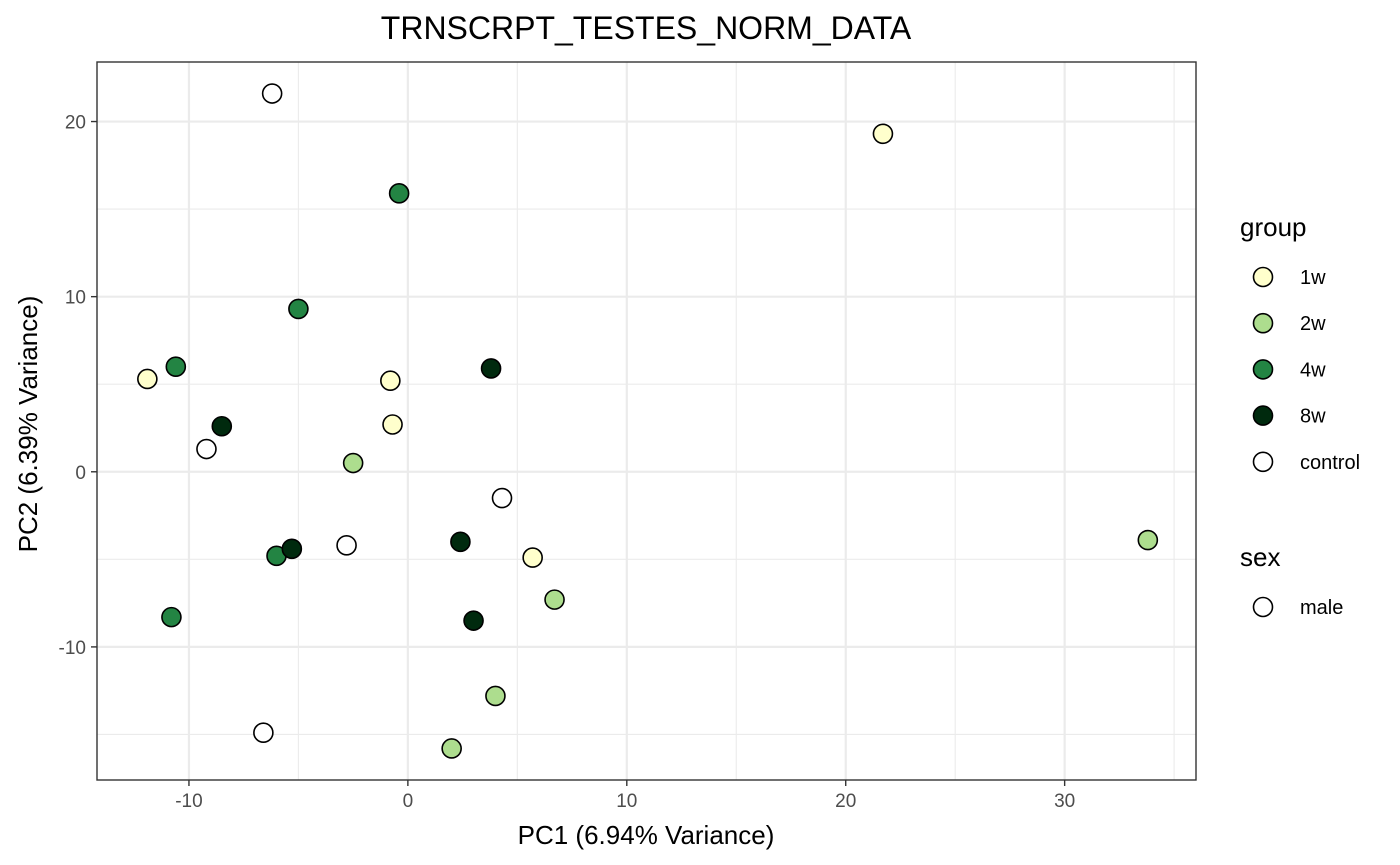 Image resolution: width=1400 pixels, height=865 pixels. What do you see at coordinates (1297, 607) in the screenshot?
I see `legend-sex-items: male` at bounding box center [1297, 607].